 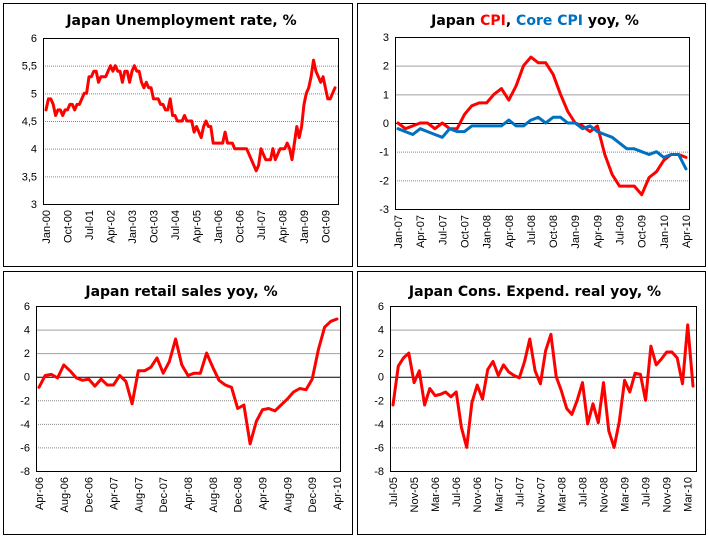 I want to click on x-tick-label: Jan-03, so click(x=133, y=227).